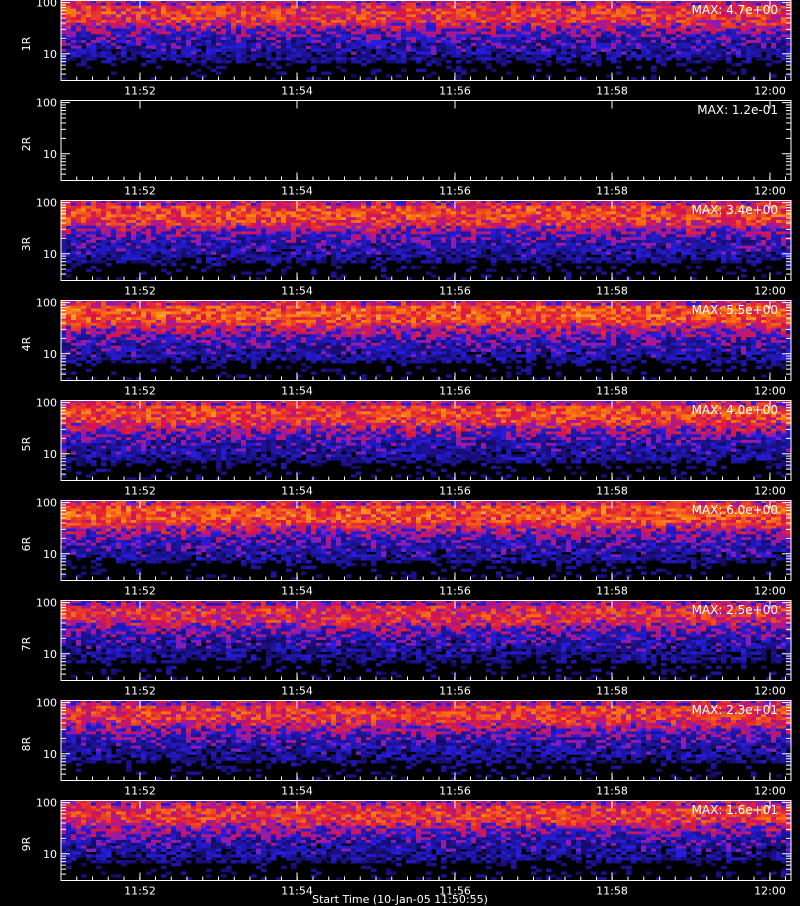 This screenshot has height=906, width=800. Describe the element at coordinates (26, 143) in the screenshot. I see `panel-ylabel: 2R` at that location.